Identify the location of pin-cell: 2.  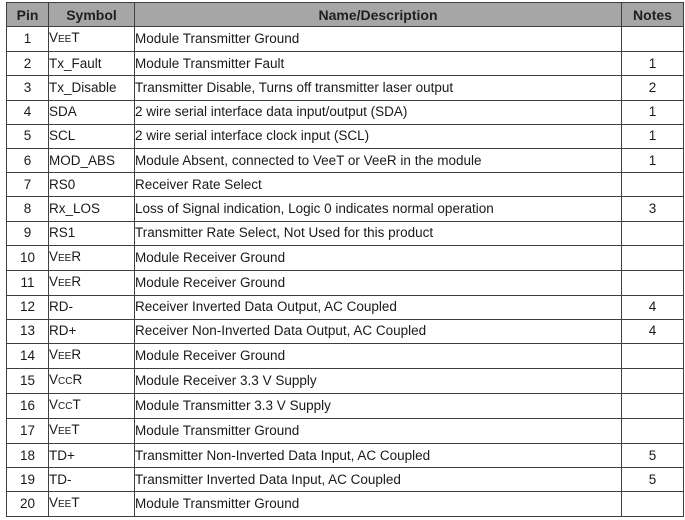
(27, 64).